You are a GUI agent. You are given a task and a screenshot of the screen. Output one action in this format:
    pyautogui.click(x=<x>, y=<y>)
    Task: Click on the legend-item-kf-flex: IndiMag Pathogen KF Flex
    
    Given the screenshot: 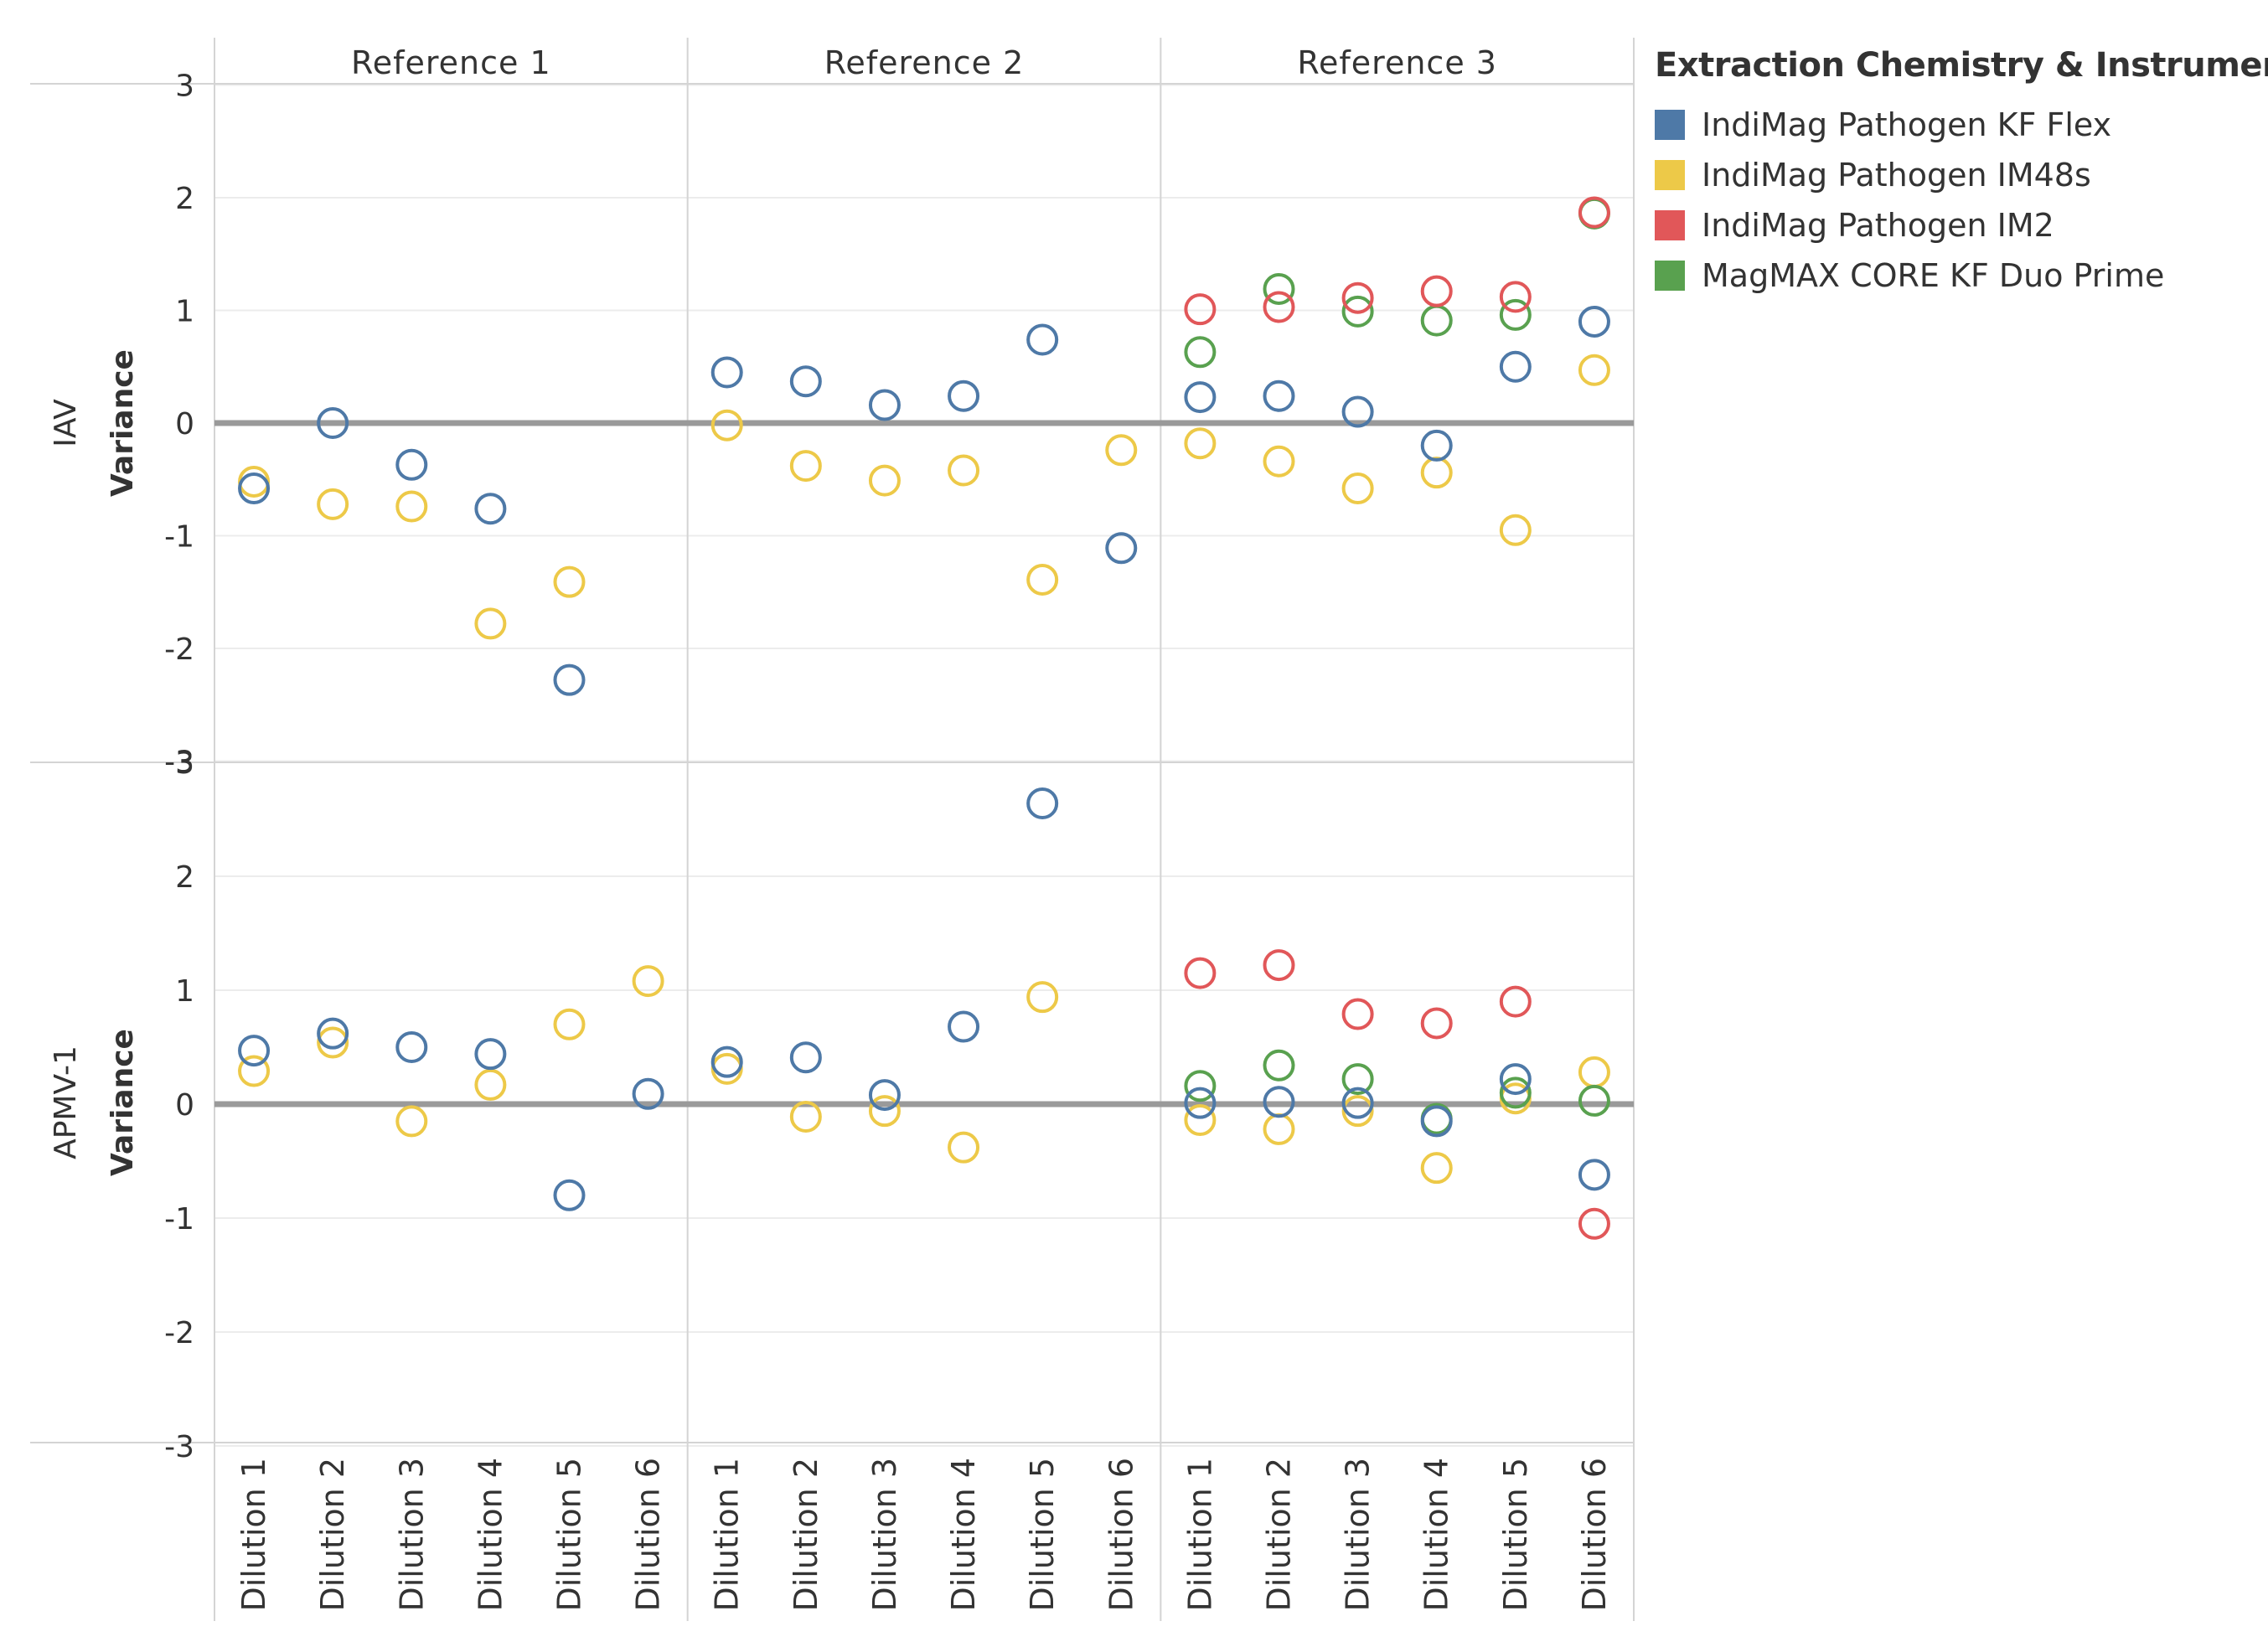 What is the action you would take?
    pyautogui.click(x=1956, y=125)
    